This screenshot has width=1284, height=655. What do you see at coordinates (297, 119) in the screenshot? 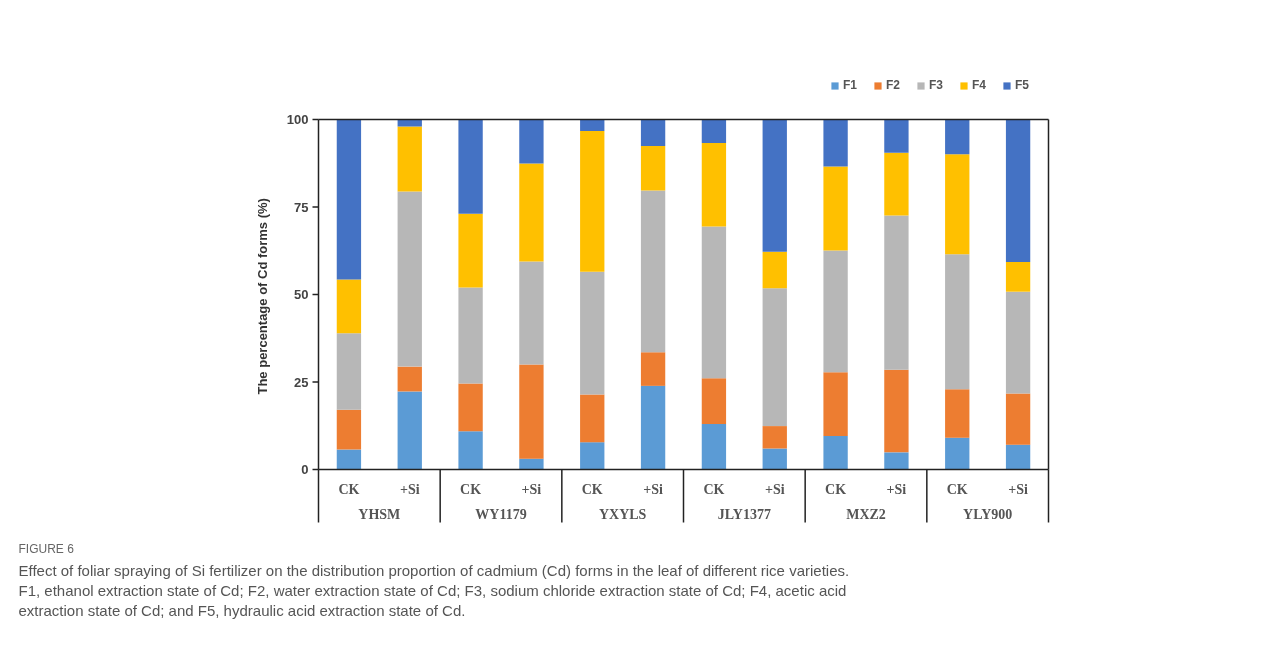
I see `y-tick-label: 100` at bounding box center [297, 119].